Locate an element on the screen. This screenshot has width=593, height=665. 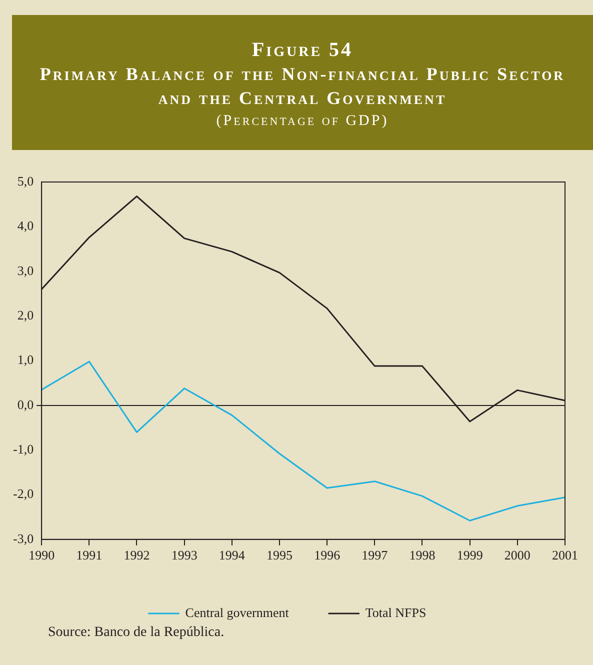
x-tick-label: 1998 is located at coordinates (422, 555).